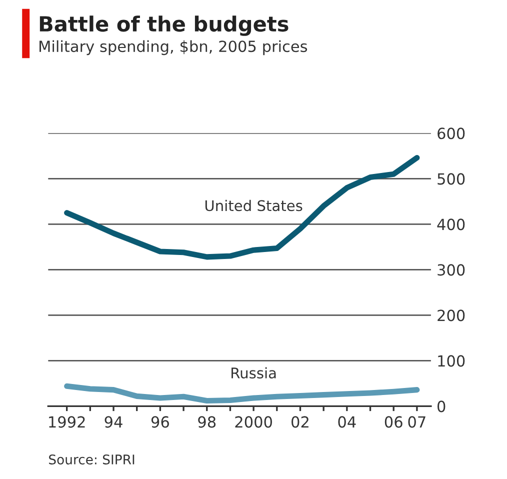 The height and width of the screenshot is (479, 507). Describe the element at coordinates (254, 373) in the screenshot. I see `series-label: Russia` at that location.